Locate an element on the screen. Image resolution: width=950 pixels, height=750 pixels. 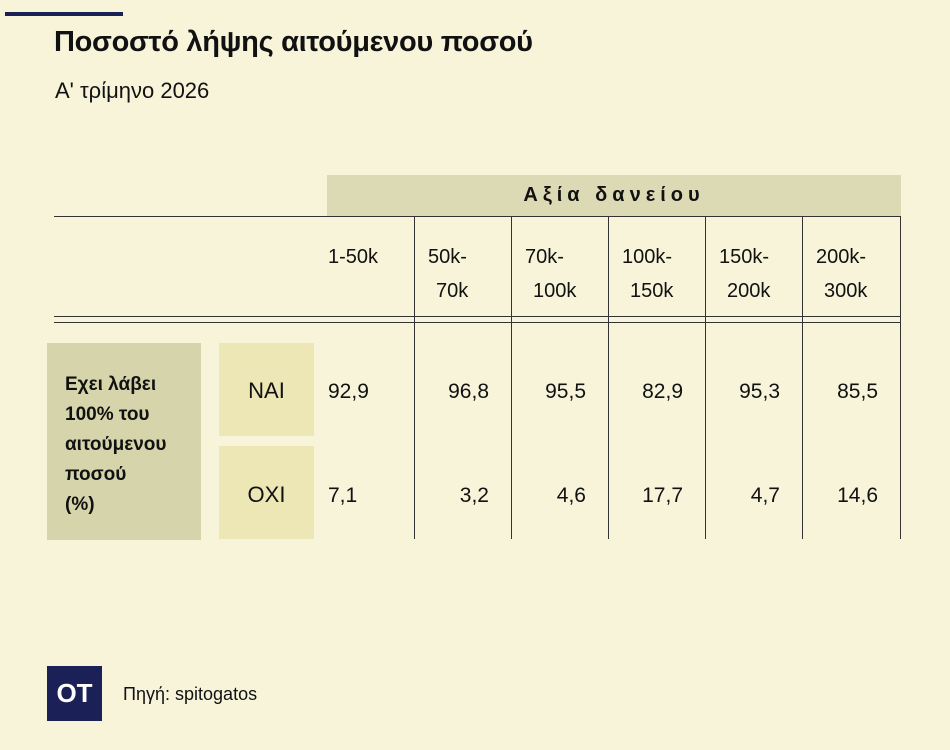
column-header: 200k- 300k is located at coordinates (841, 274).